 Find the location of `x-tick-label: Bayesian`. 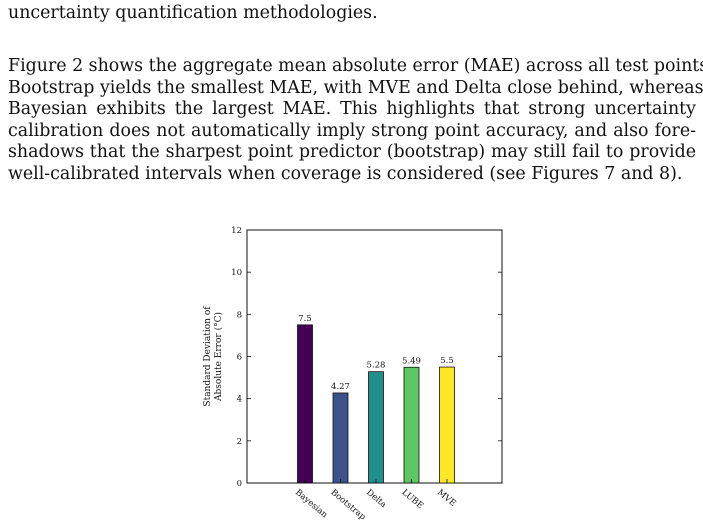

x-tick-label: Bayesian is located at coordinates (311, 504).